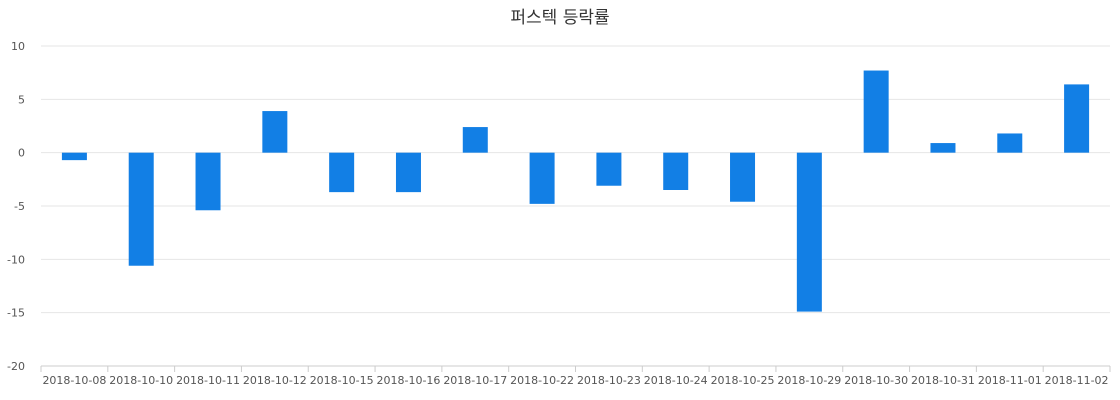 The image size is (1120, 400). I want to click on x-tick-label: 2018-10-24, so click(676, 380).